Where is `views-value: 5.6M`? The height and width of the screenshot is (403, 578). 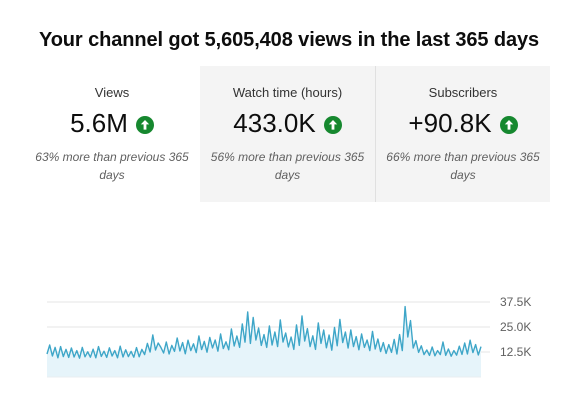 views-value: 5.6M is located at coordinates (99, 123).